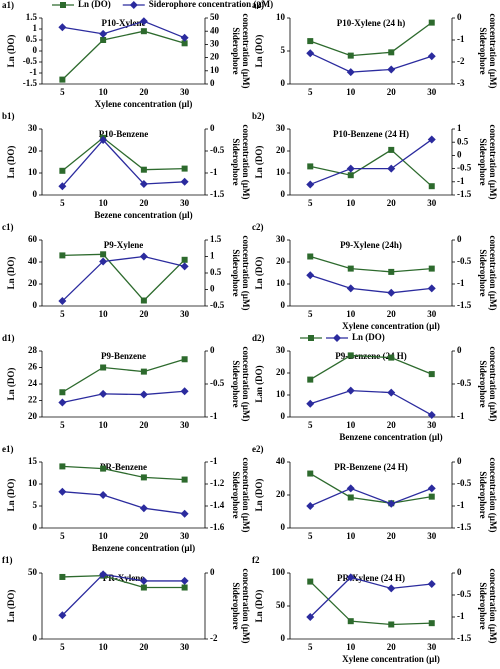  Describe the element at coordinates (215, 17) in the screenshot. I see `y2-tick-label: 50` at that location.